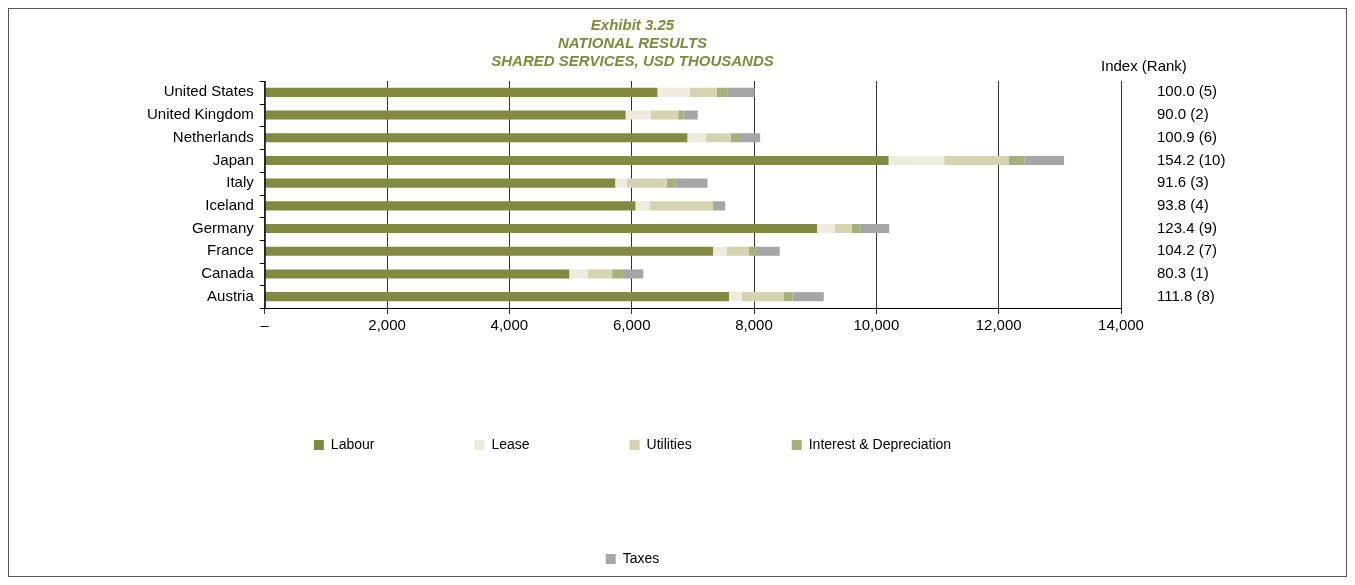  I want to click on text: 80.3 (1), so click(1183, 273).